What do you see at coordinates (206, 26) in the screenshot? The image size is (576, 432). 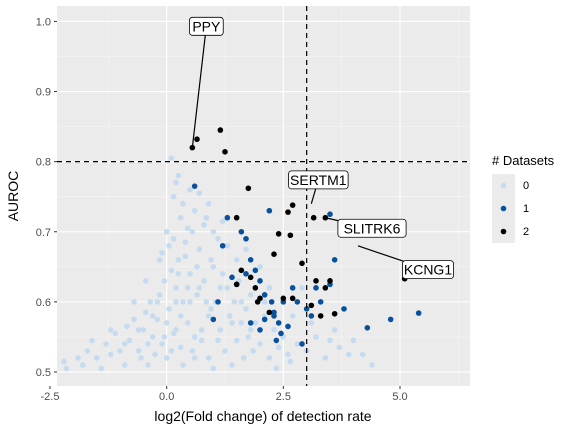 I see `annotation-label: PPY` at bounding box center [206, 26].